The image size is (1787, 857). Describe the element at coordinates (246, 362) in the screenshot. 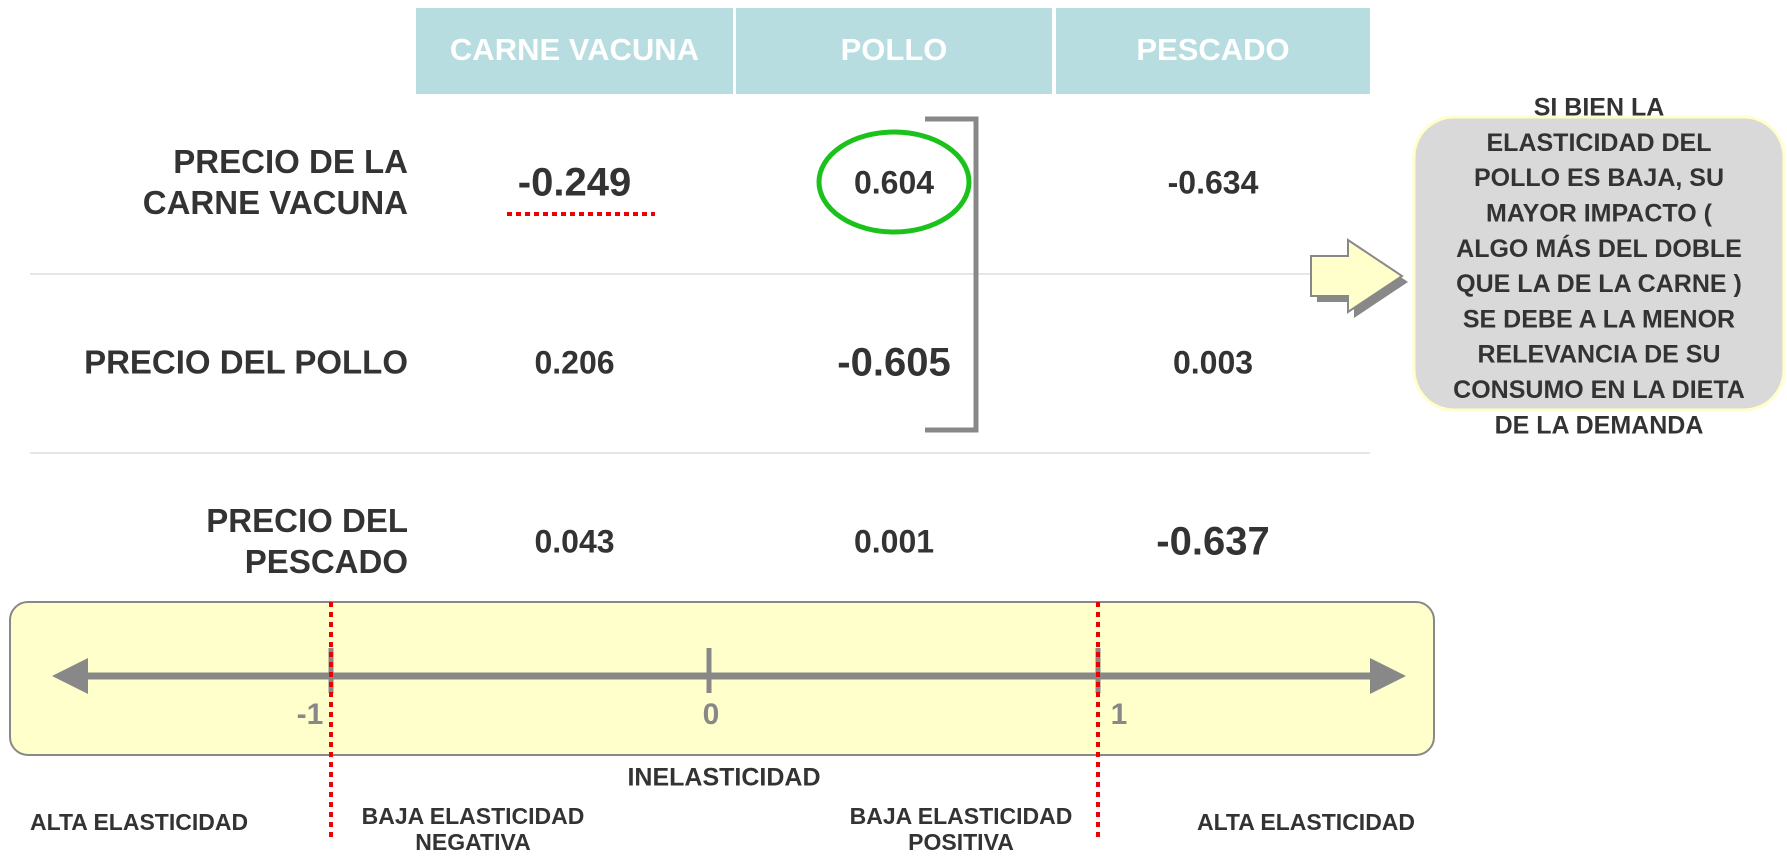

I see `row-label: PRECIO DEL POLLO` at that location.